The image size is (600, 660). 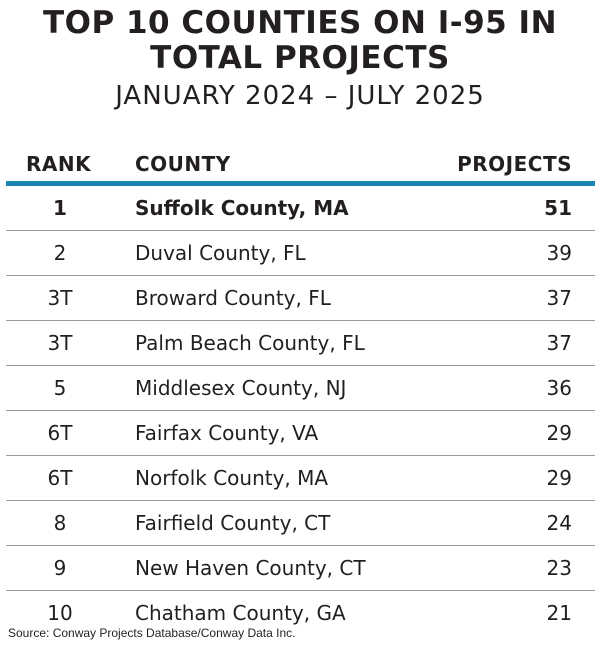 I want to click on county-cell: Norfolk County, MA, so click(x=232, y=478).